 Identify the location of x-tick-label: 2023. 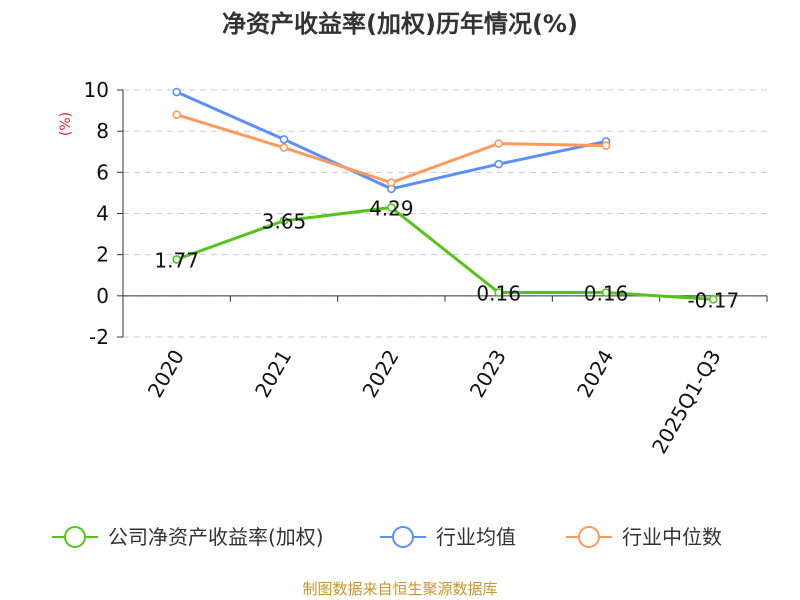
(488, 373).